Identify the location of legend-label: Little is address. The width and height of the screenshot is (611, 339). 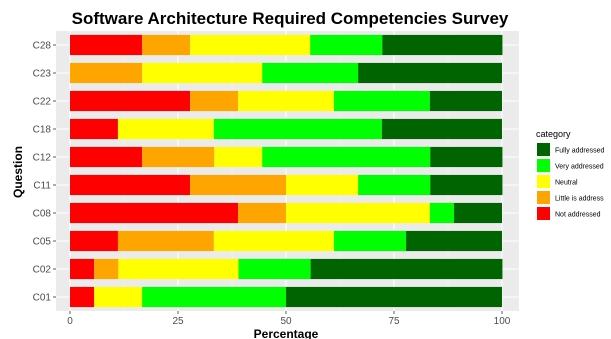
(579, 199).